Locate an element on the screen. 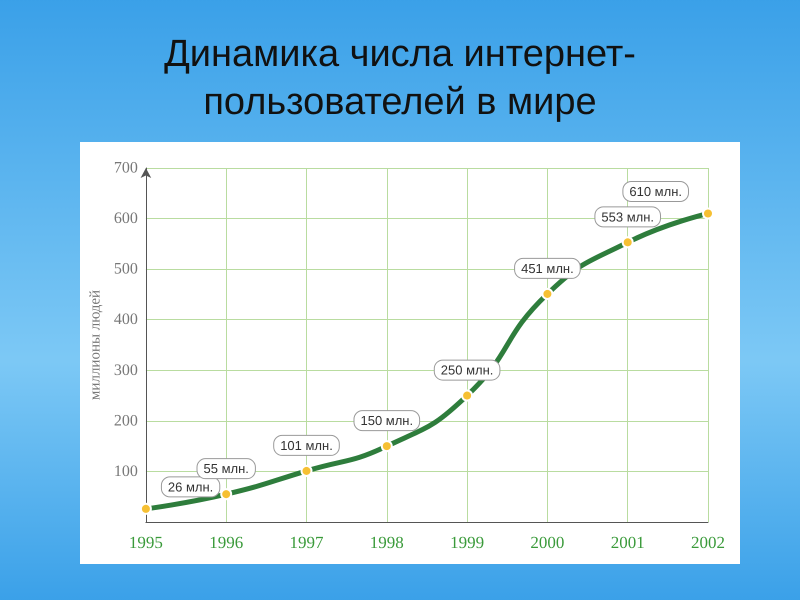  x-tick-label: 2002 is located at coordinates (708, 542).